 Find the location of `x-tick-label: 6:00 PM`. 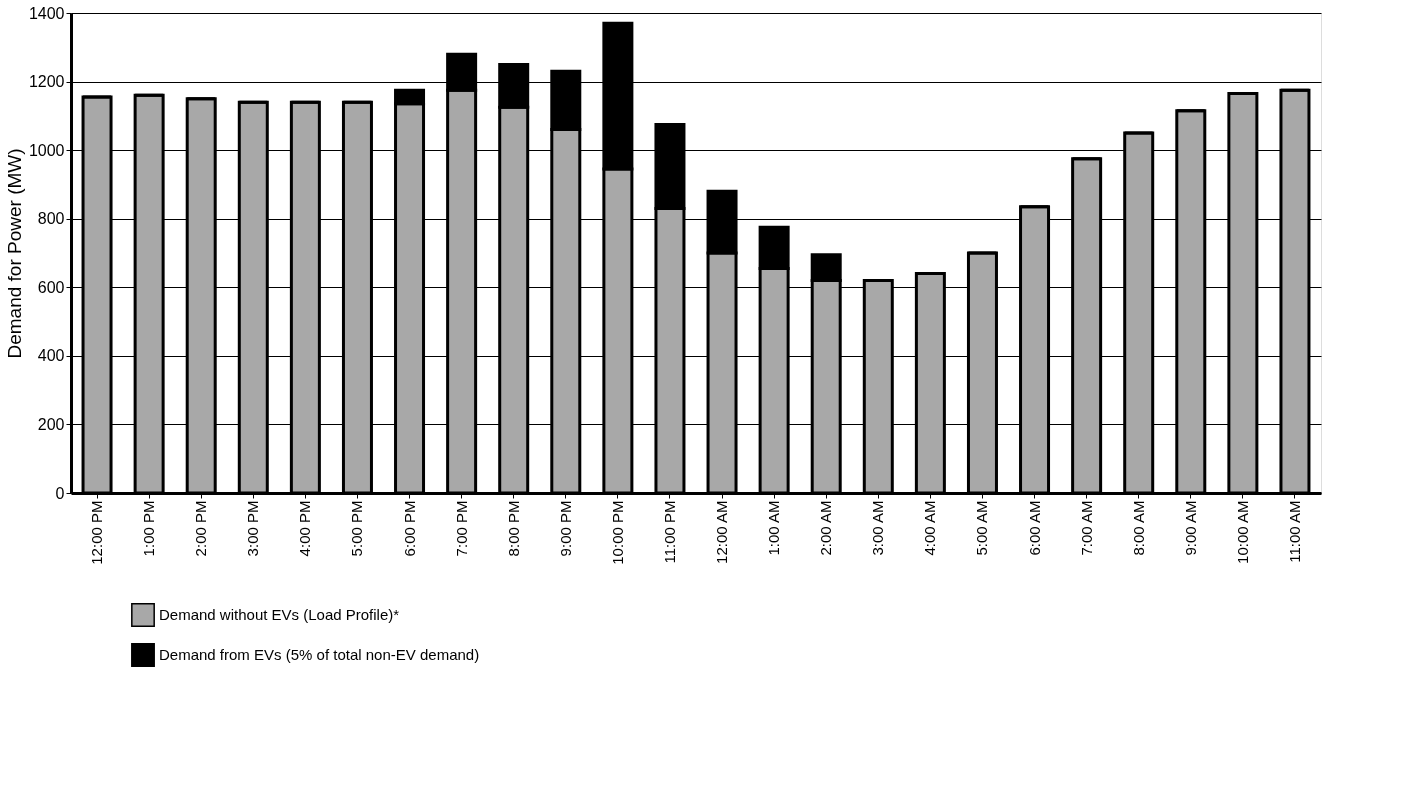

x-tick-label: 6:00 PM is located at coordinates (409, 528).